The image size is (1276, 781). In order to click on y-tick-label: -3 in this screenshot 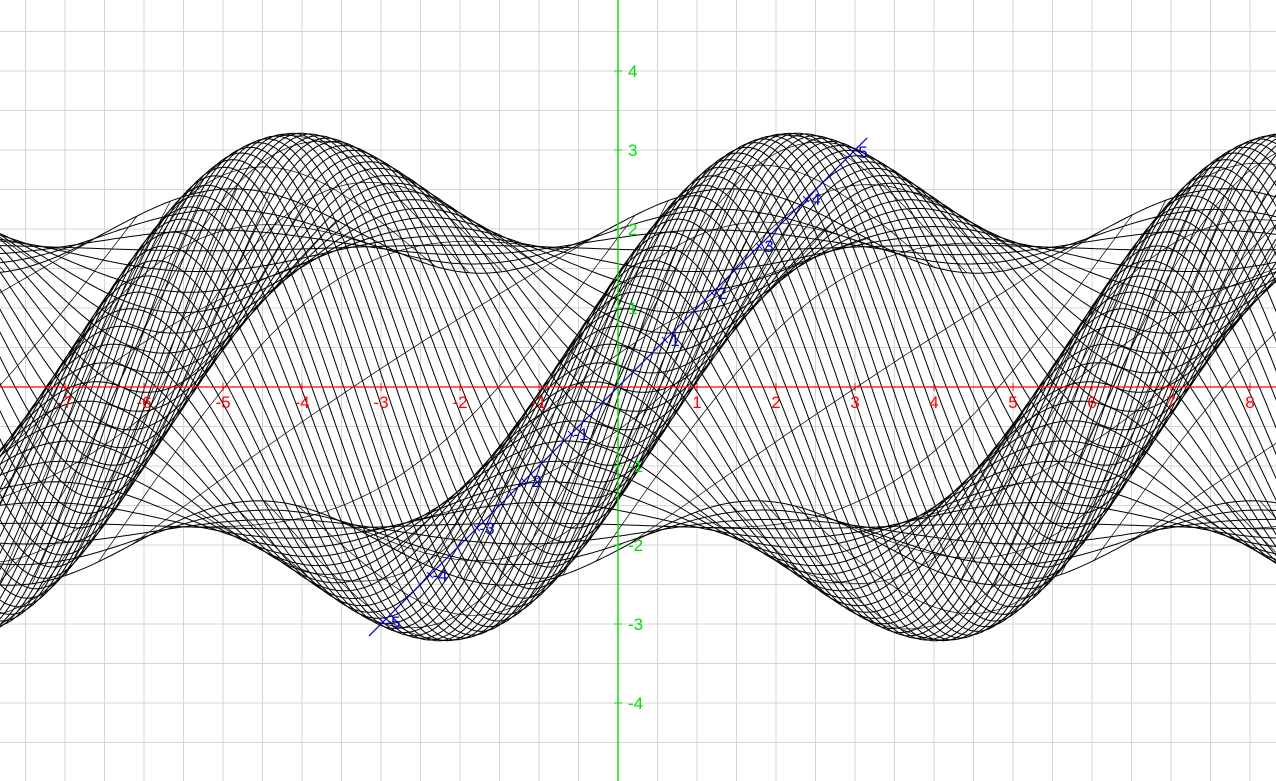, I will do `click(635, 624)`.